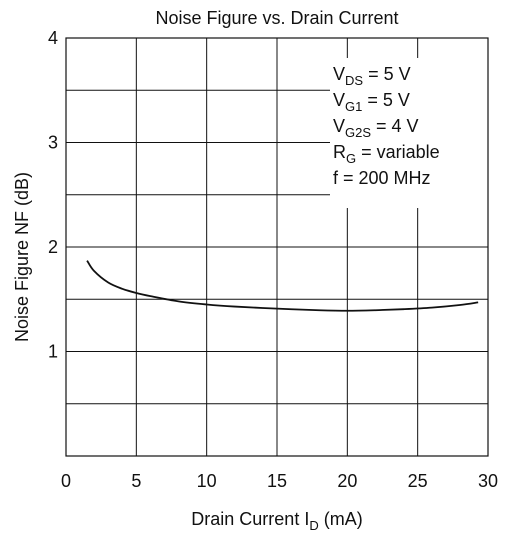 Image resolution: width=505 pixels, height=535 pixels. I want to click on x-axis-label: Drain Current ID (mA), so click(276, 521).